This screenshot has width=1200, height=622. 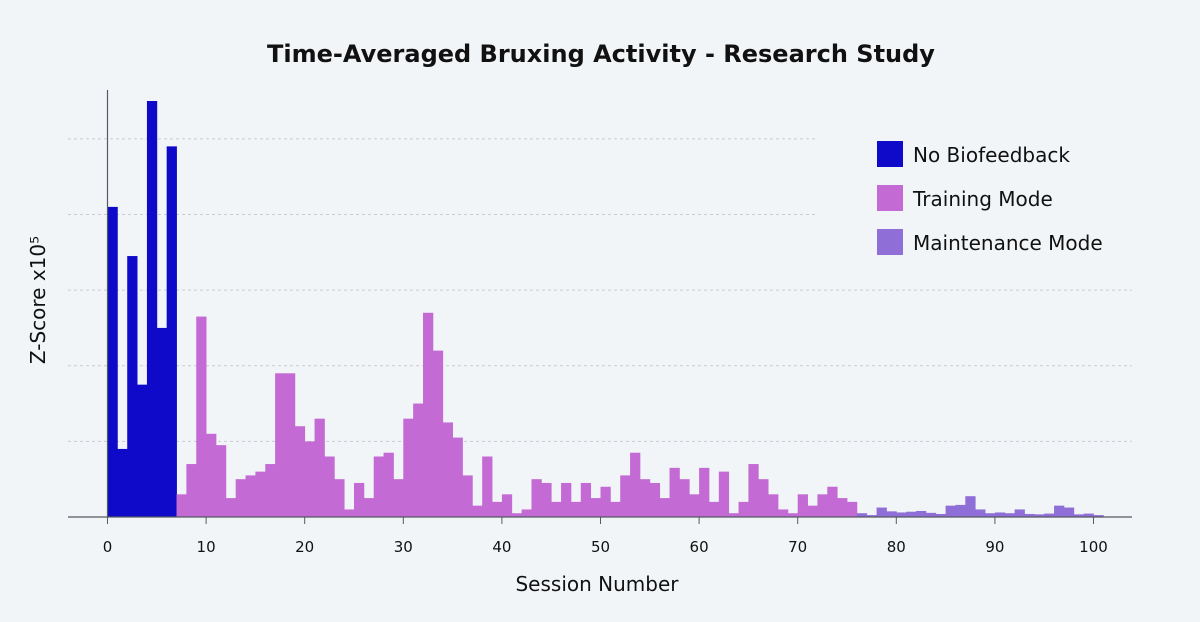 I want to click on x-tick-label: 0, so click(x=108, y=547).